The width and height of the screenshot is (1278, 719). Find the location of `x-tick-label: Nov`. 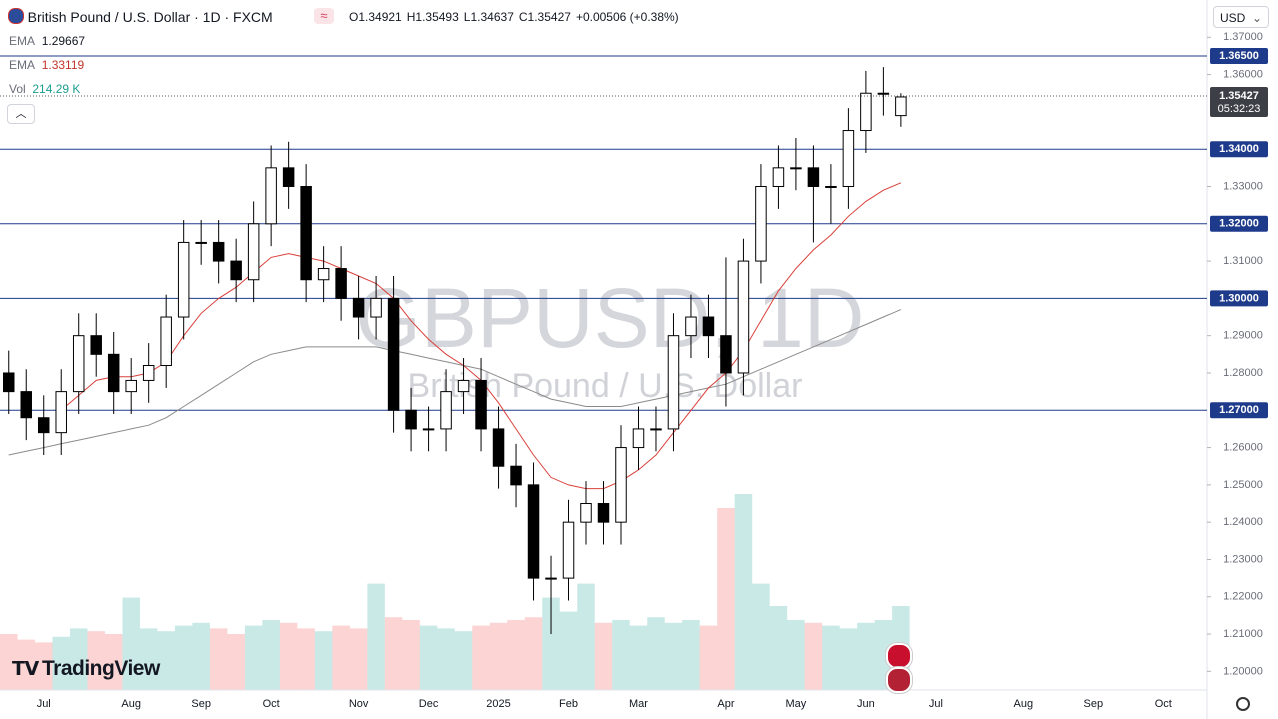

x-tick-label: Nov is located at coordinates (359, 704).